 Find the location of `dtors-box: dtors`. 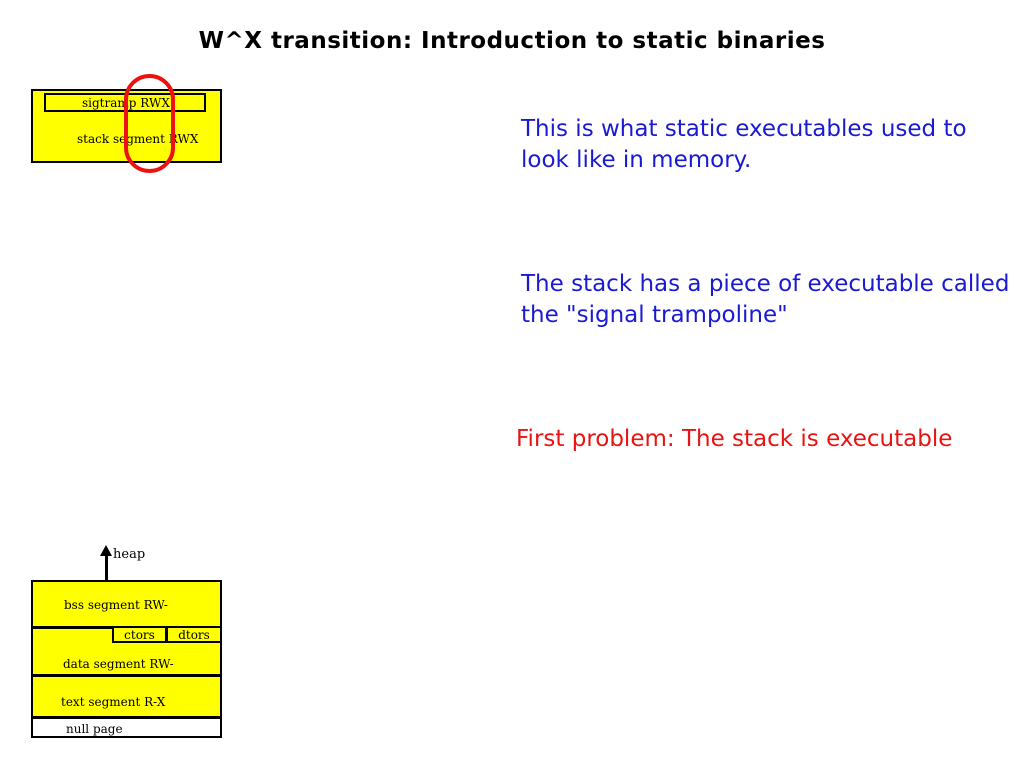

dtors-box: dtors is located at coordinates (194, 634).